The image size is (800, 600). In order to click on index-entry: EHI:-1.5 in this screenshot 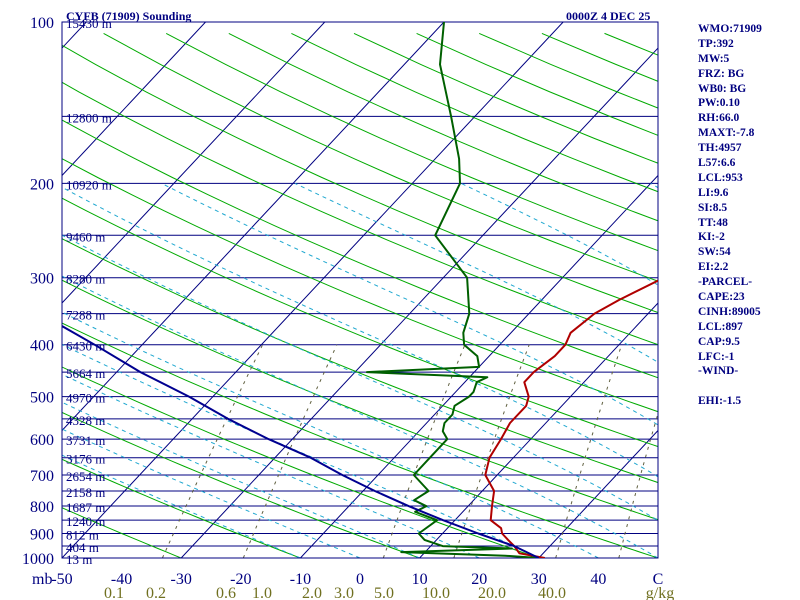, I will do `click(720, 401)`.